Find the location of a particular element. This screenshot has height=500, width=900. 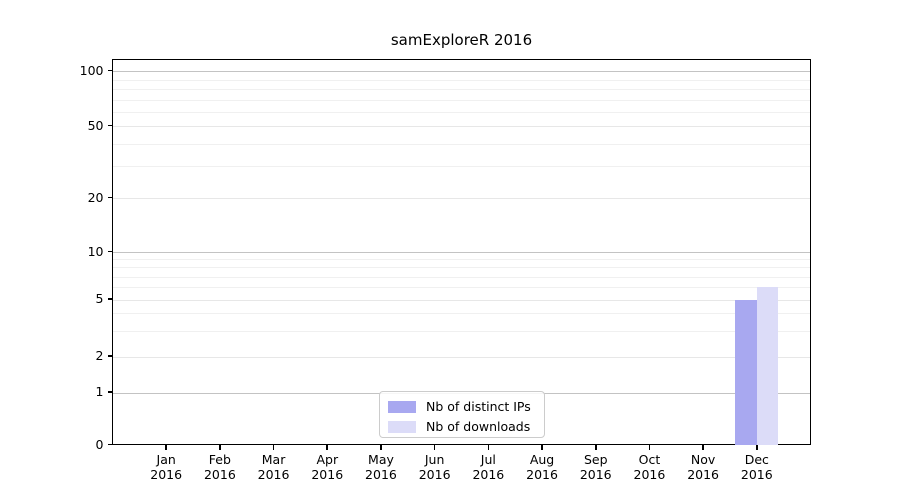

x-tick-label: Feb 2016 is located at coordinates (219, 466).